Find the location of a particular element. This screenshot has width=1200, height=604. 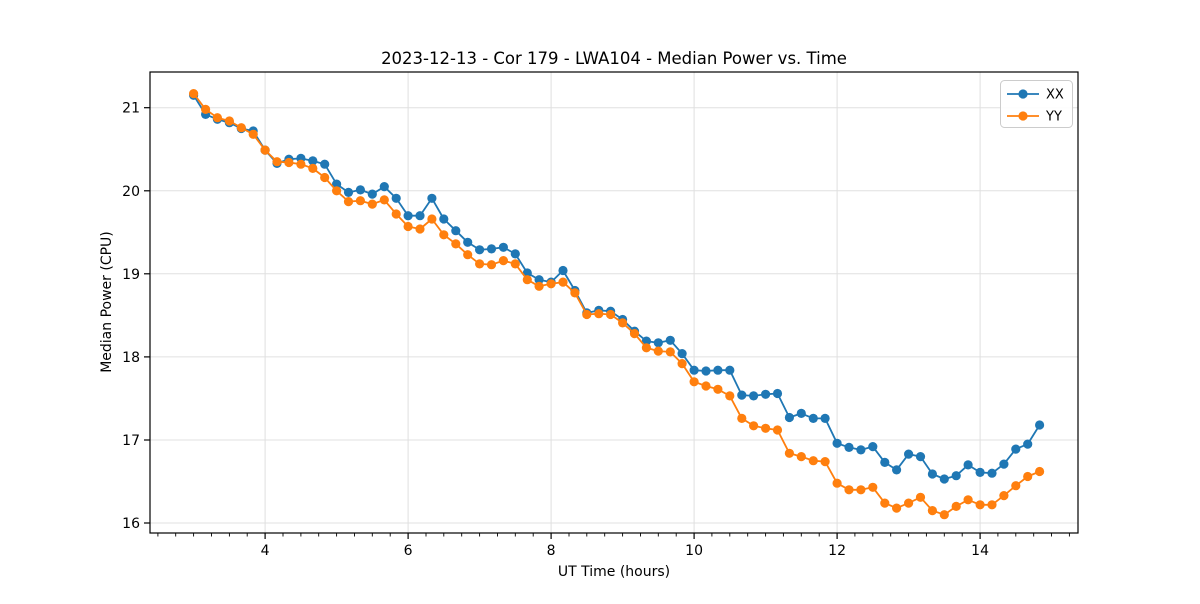

legend: XX YY is located at coordinates (1036, 104).